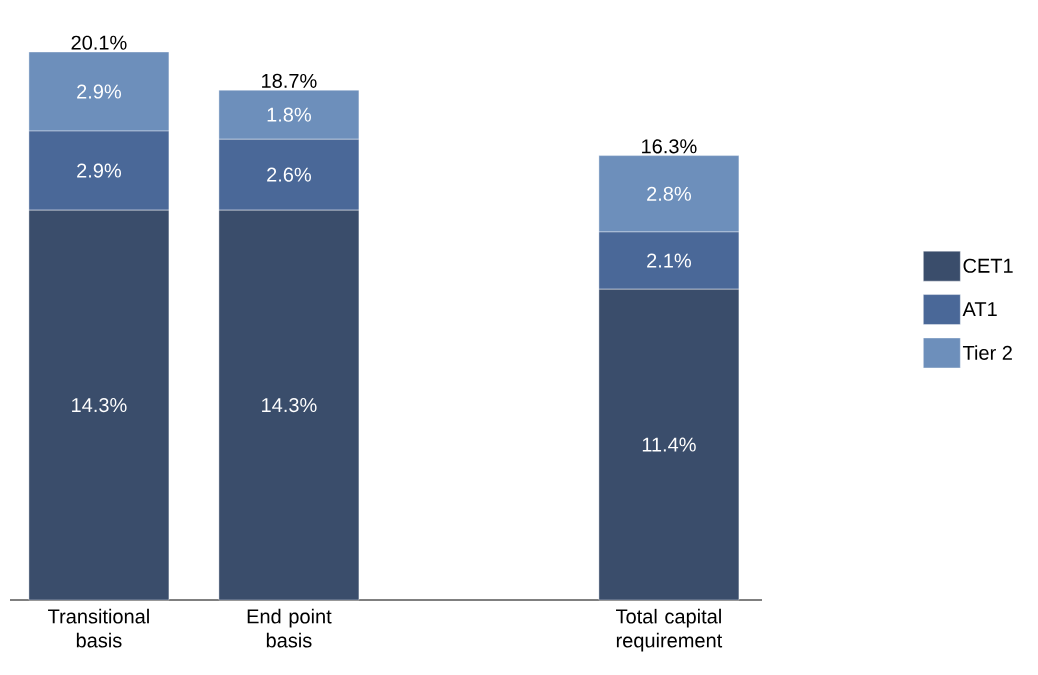 The image size is (1038, 675). Describe the element at coordinates (669, 444) in the screenshot. I see `data-label: 11.4%` at that location.